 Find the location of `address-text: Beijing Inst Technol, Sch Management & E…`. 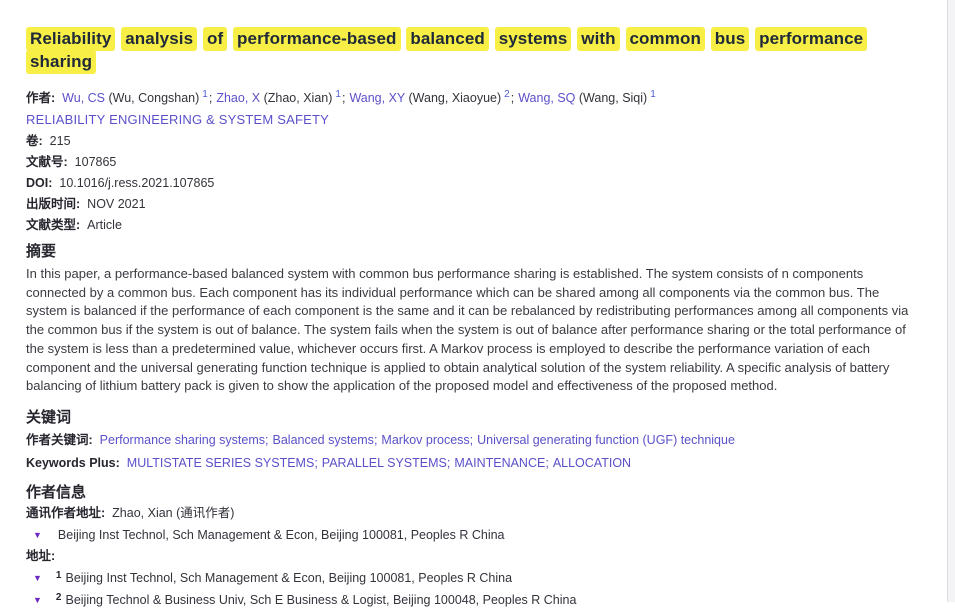

address-text: Beijing Inst Technol, Sch Management & E… is located at coordinates (289, 577).